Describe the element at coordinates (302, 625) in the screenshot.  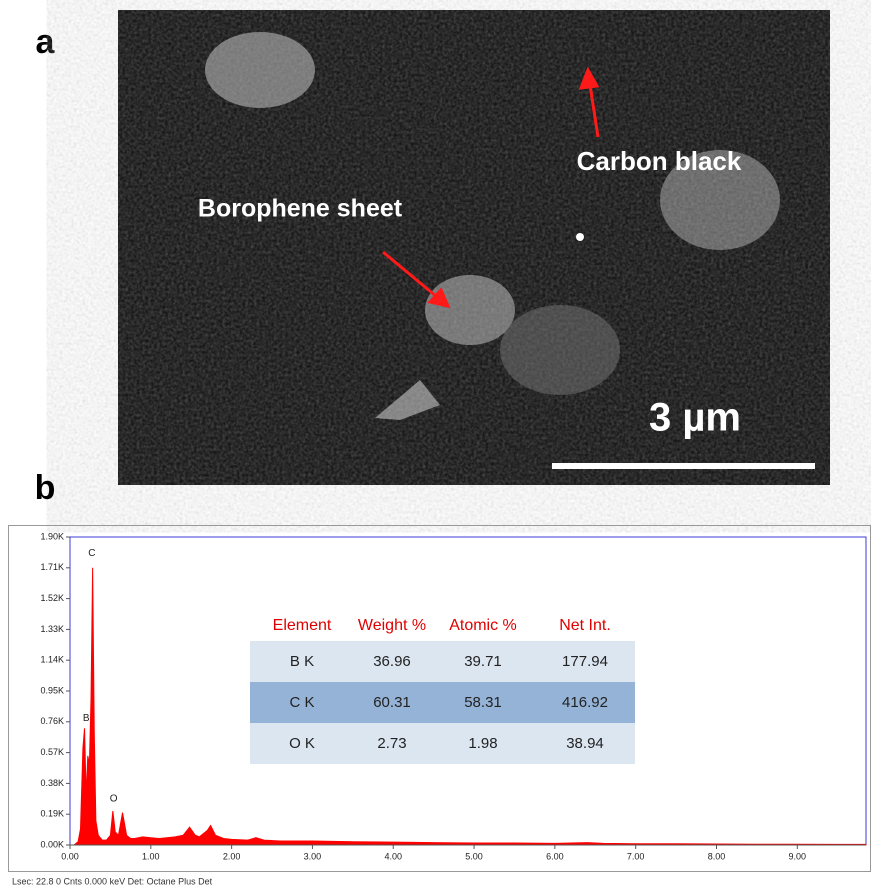
I see `table-header: Element` at that location.